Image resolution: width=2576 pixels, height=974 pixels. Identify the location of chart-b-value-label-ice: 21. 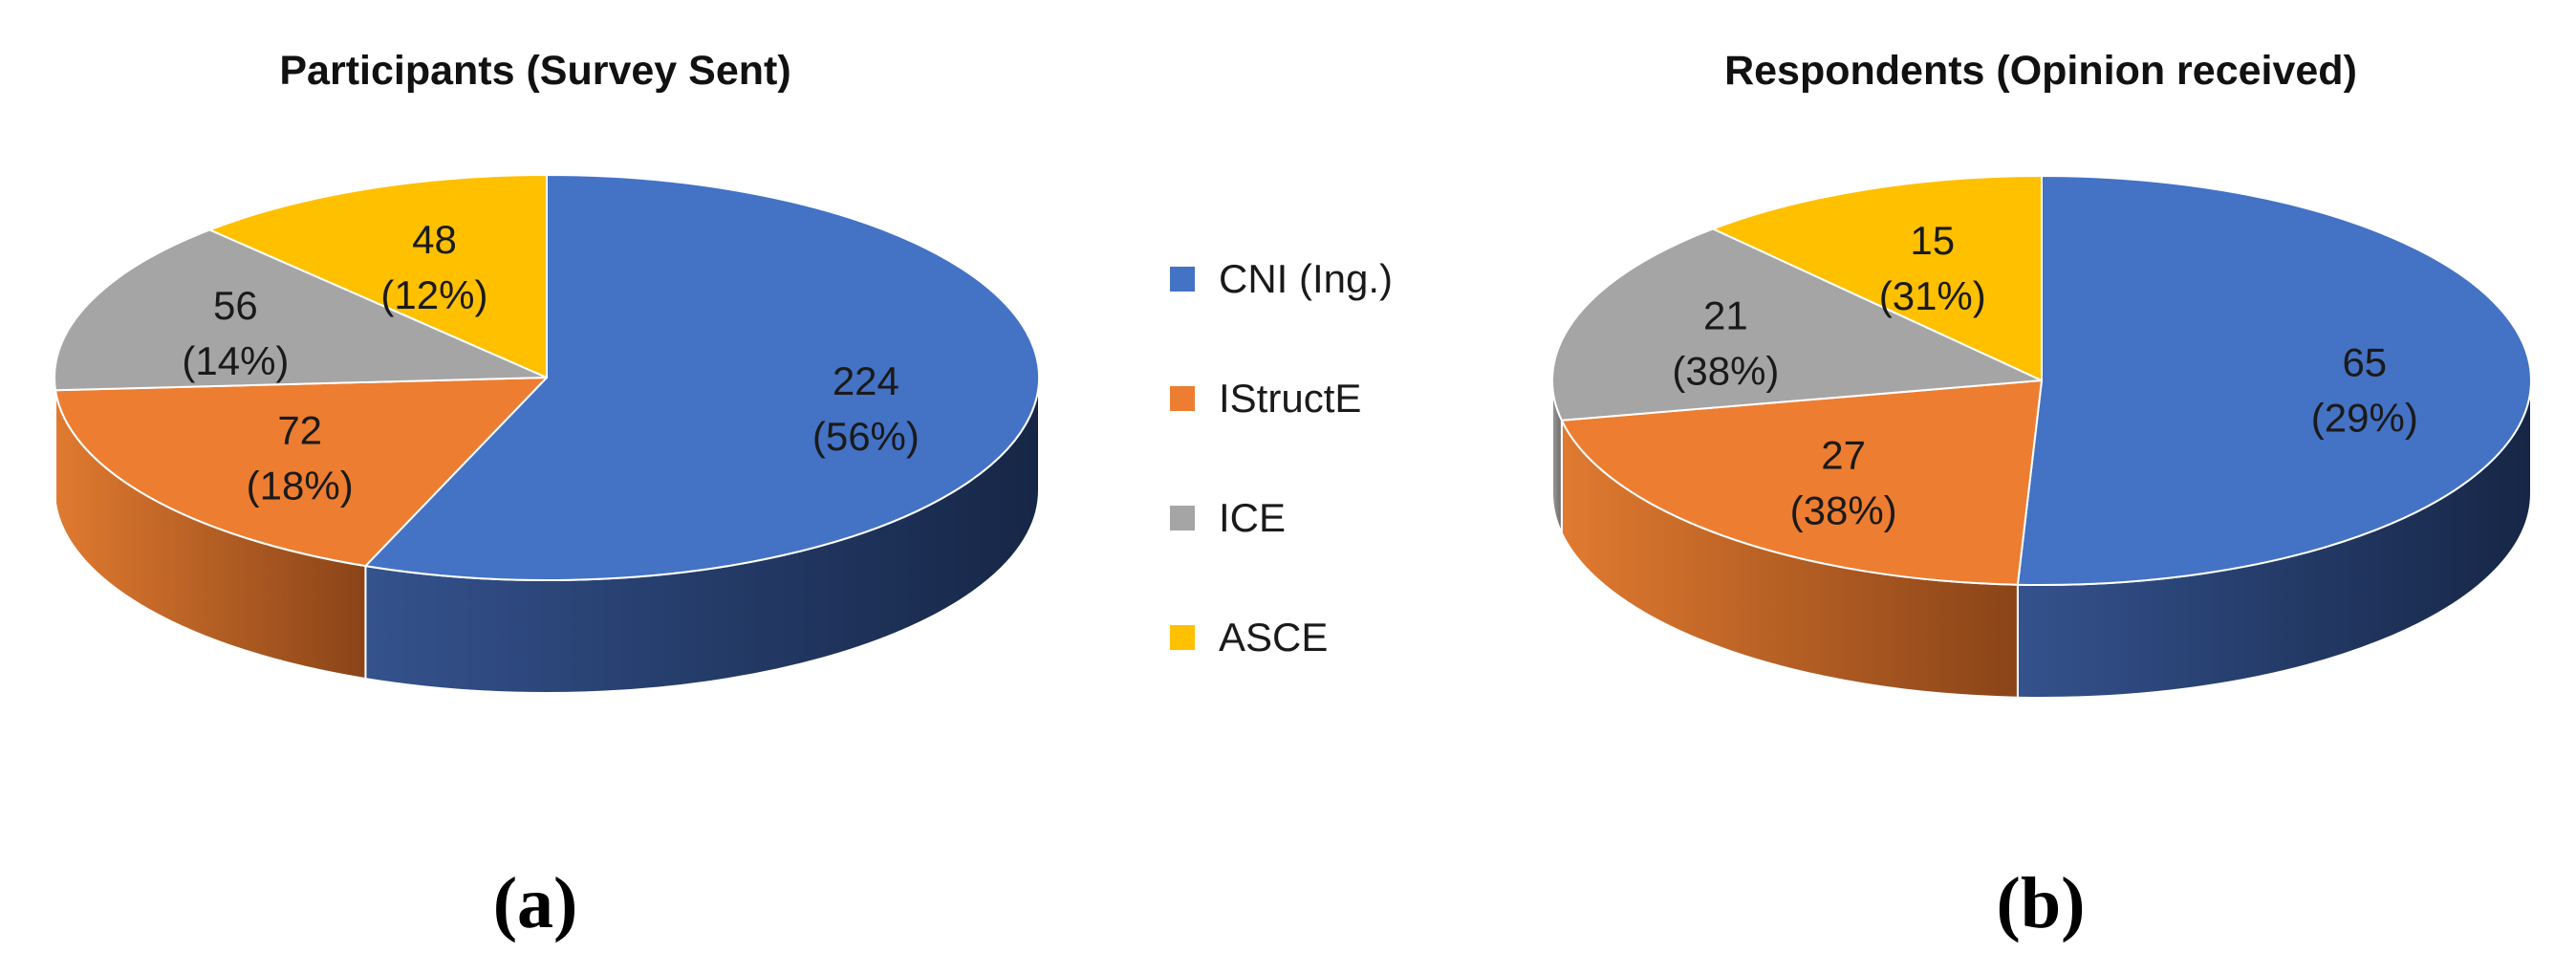
(1725, 314).